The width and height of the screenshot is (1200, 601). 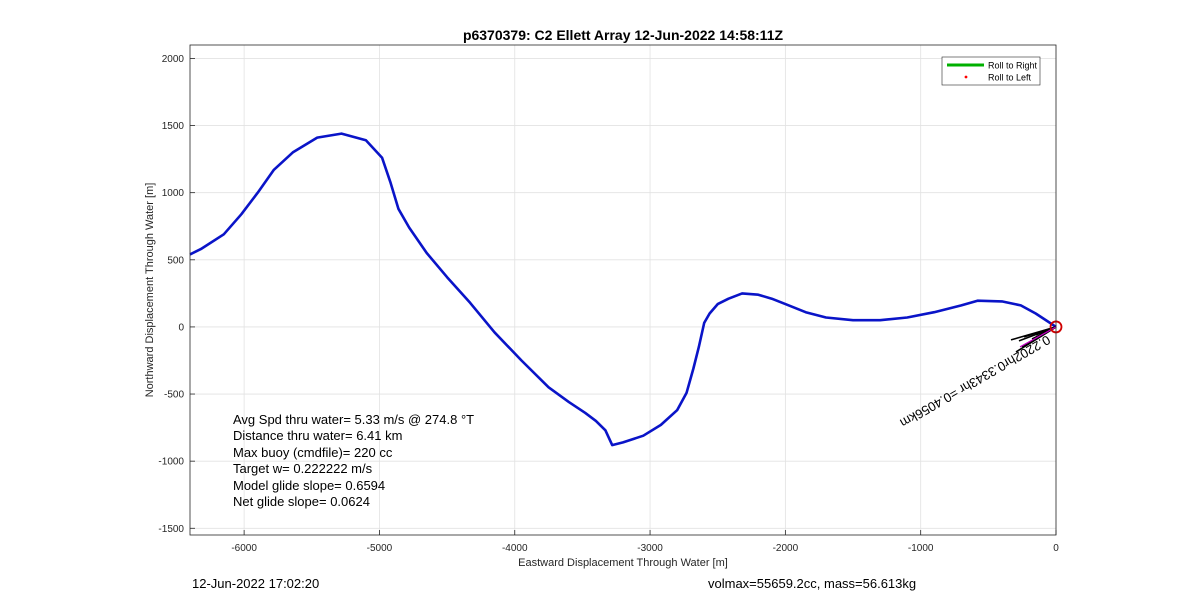 What do you see at coordinates (181, 327) in the screenshot?
I see `y-tick-label: 0` at bounding box center [181, 327].